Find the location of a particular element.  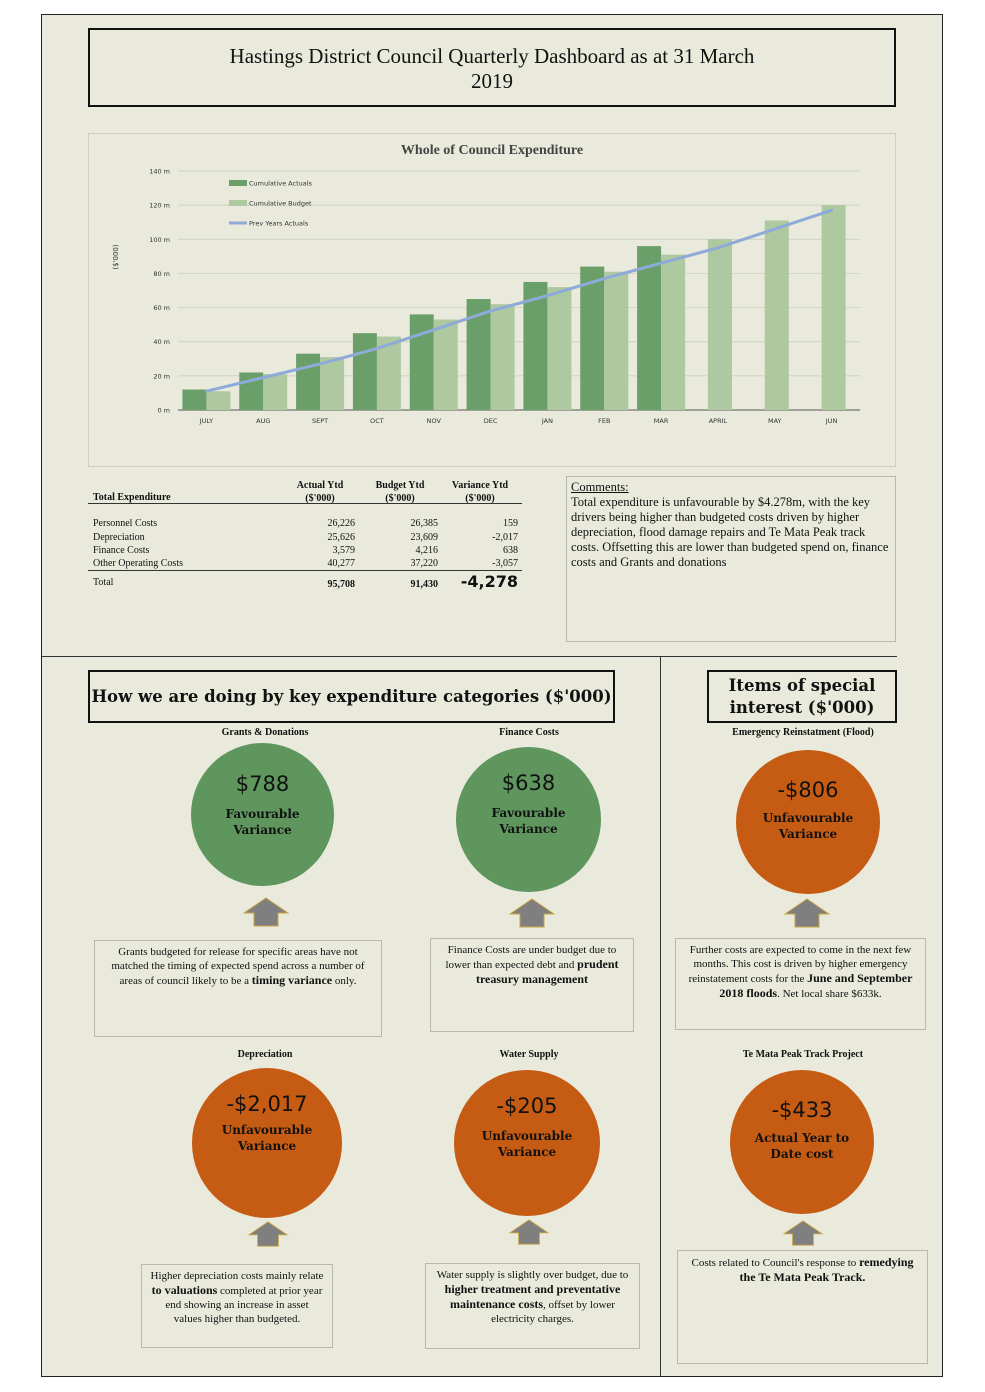

grants-status: Favourable Variance is located at coordinates (262, 822).